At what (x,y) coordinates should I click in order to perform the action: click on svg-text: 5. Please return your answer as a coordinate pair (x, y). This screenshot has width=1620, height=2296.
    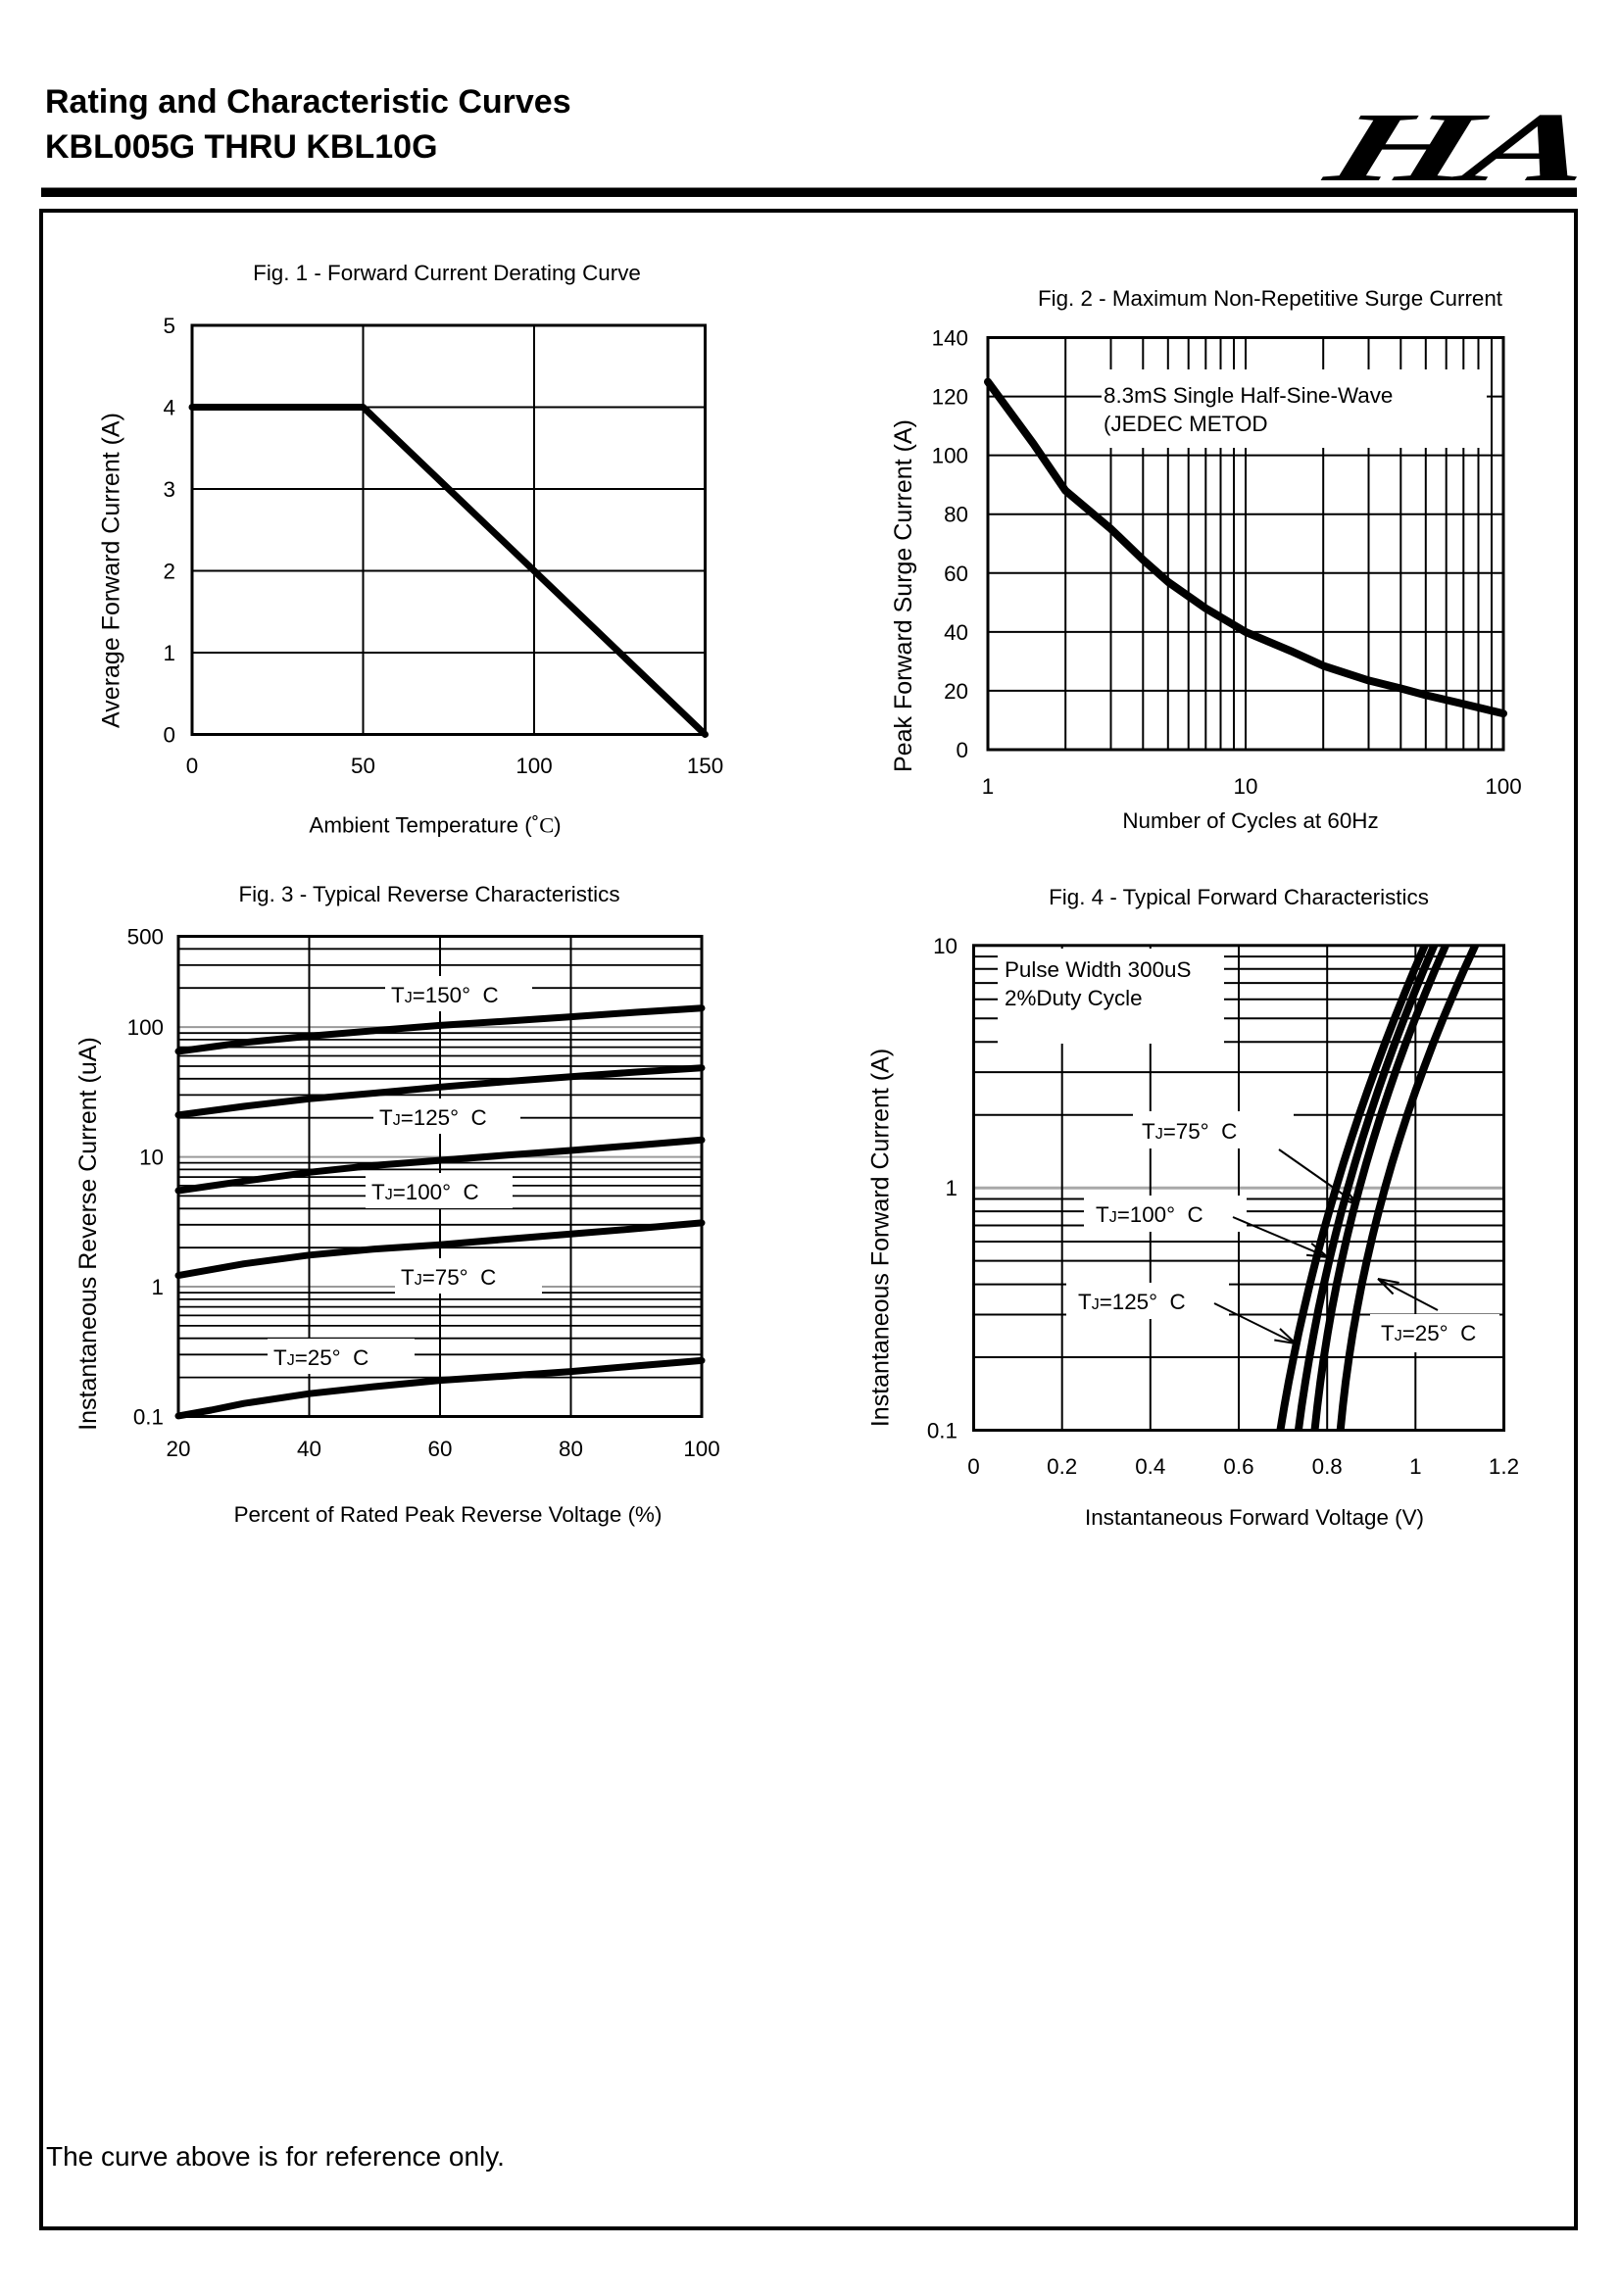
    Looking at the image, I should click on (169, 326).